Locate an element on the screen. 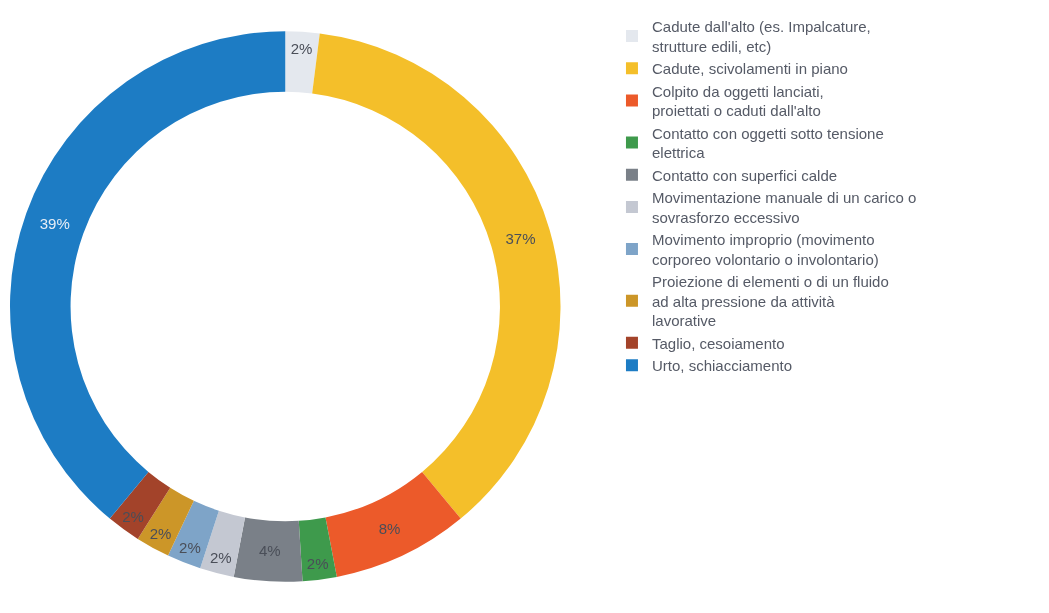 Image resolution: width=1049 pixels, height=613 pixels. legend-label: Proiezione di elementi o di un fluido ad alta pressione da attività lavorative is located at coordinates (770, 301).